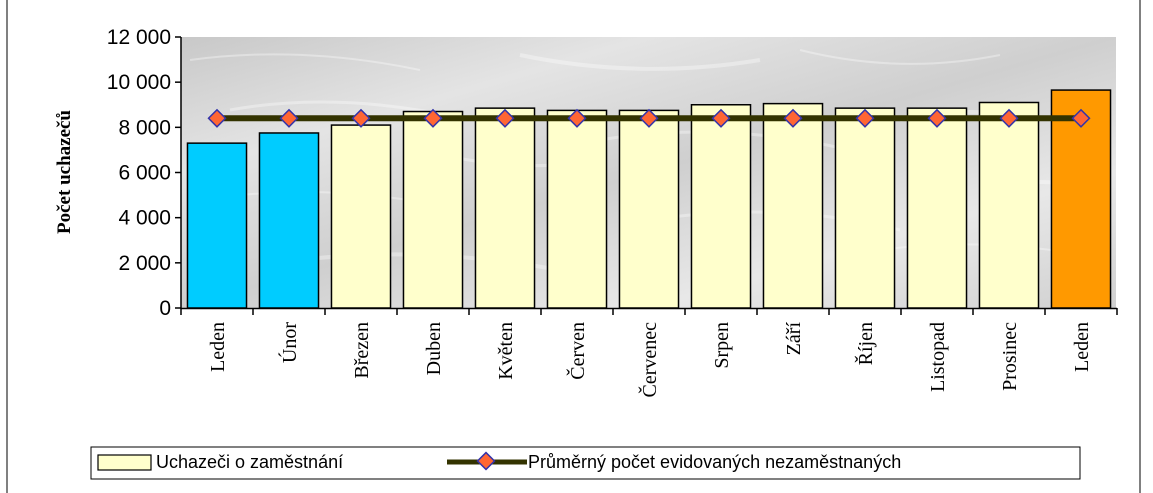 The width and height of the screenshot is (1153, 493). Describe the element at coordinates (289, 342) in the screenshot. I see `x-tick-label: Únor` at that location.